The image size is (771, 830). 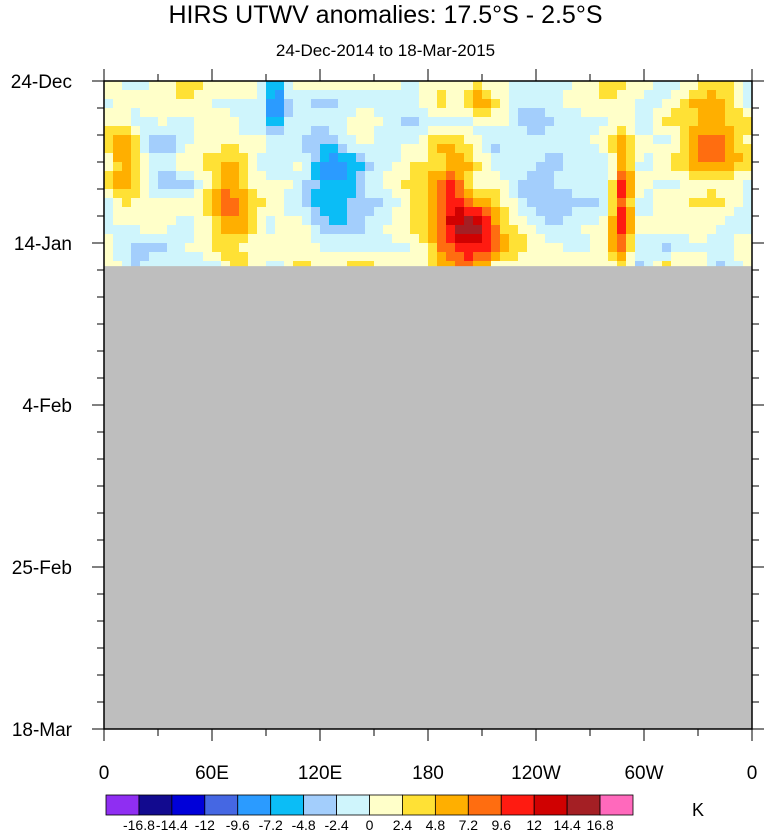 I want to click on colorbar-box, so click(x=254, y=805).